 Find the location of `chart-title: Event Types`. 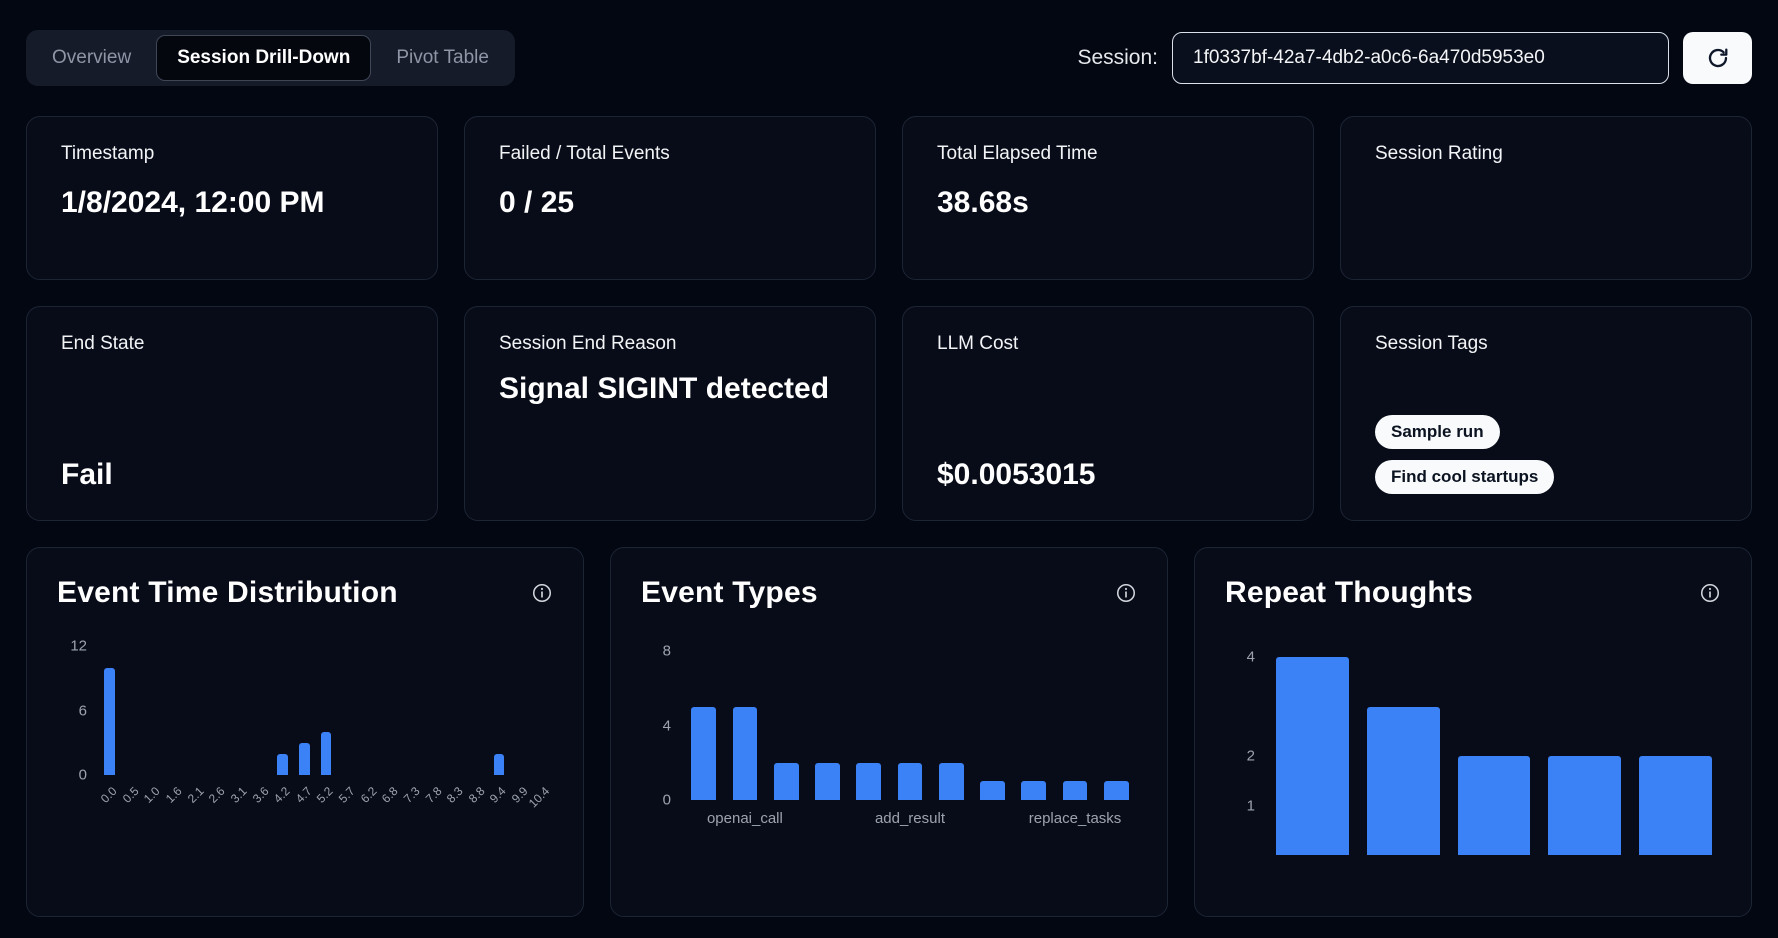

chart-title: Event Types is located at coordinates (729, 592).